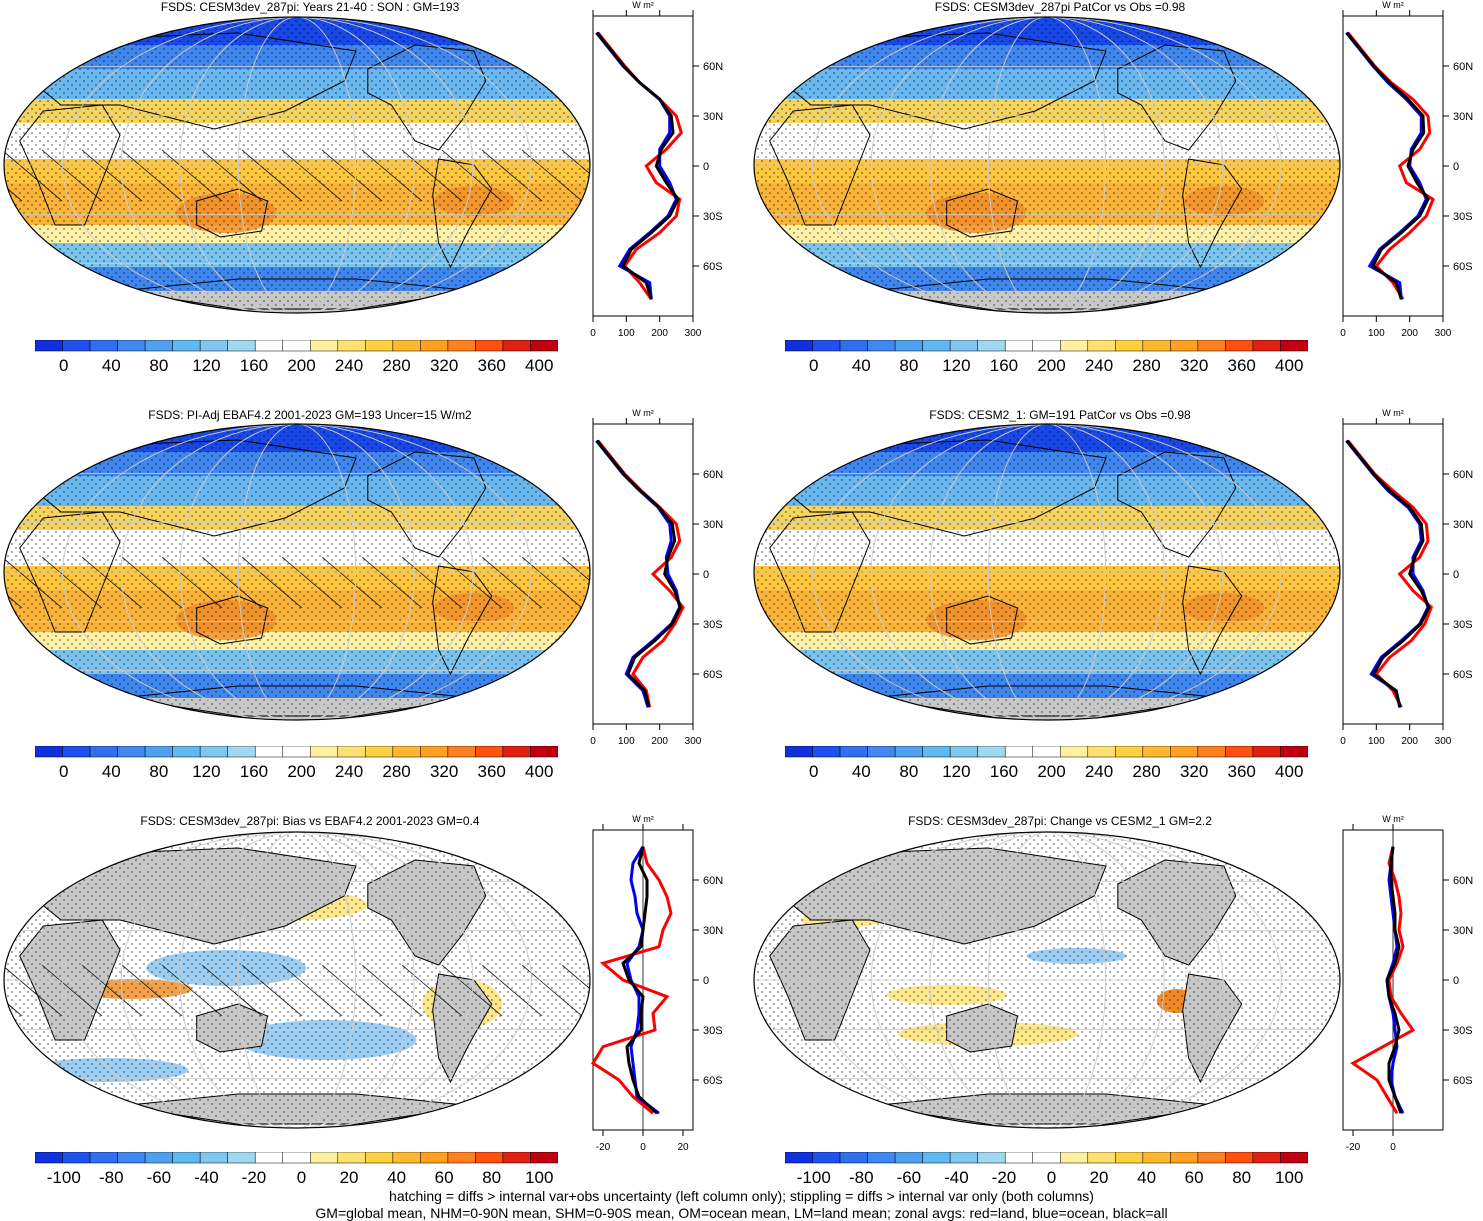 Image resolution: width=1483 pixels, height=1221 pixels. What do you see at coordinates (909, 1177) in the screenshot?
I see `colorbar-label: -60` at bounding box center [909, 1177].